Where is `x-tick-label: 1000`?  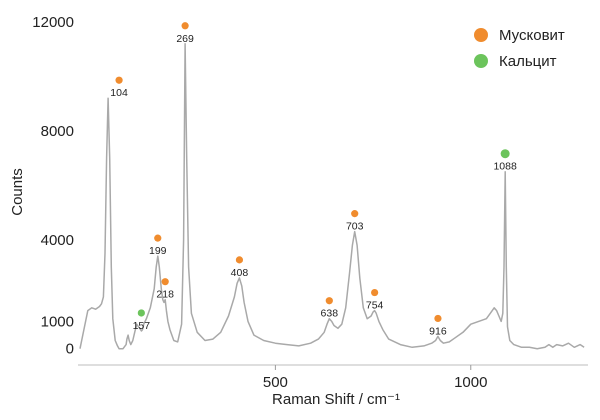
x-tick-label: 1000 is located at coordinates (470, 382).